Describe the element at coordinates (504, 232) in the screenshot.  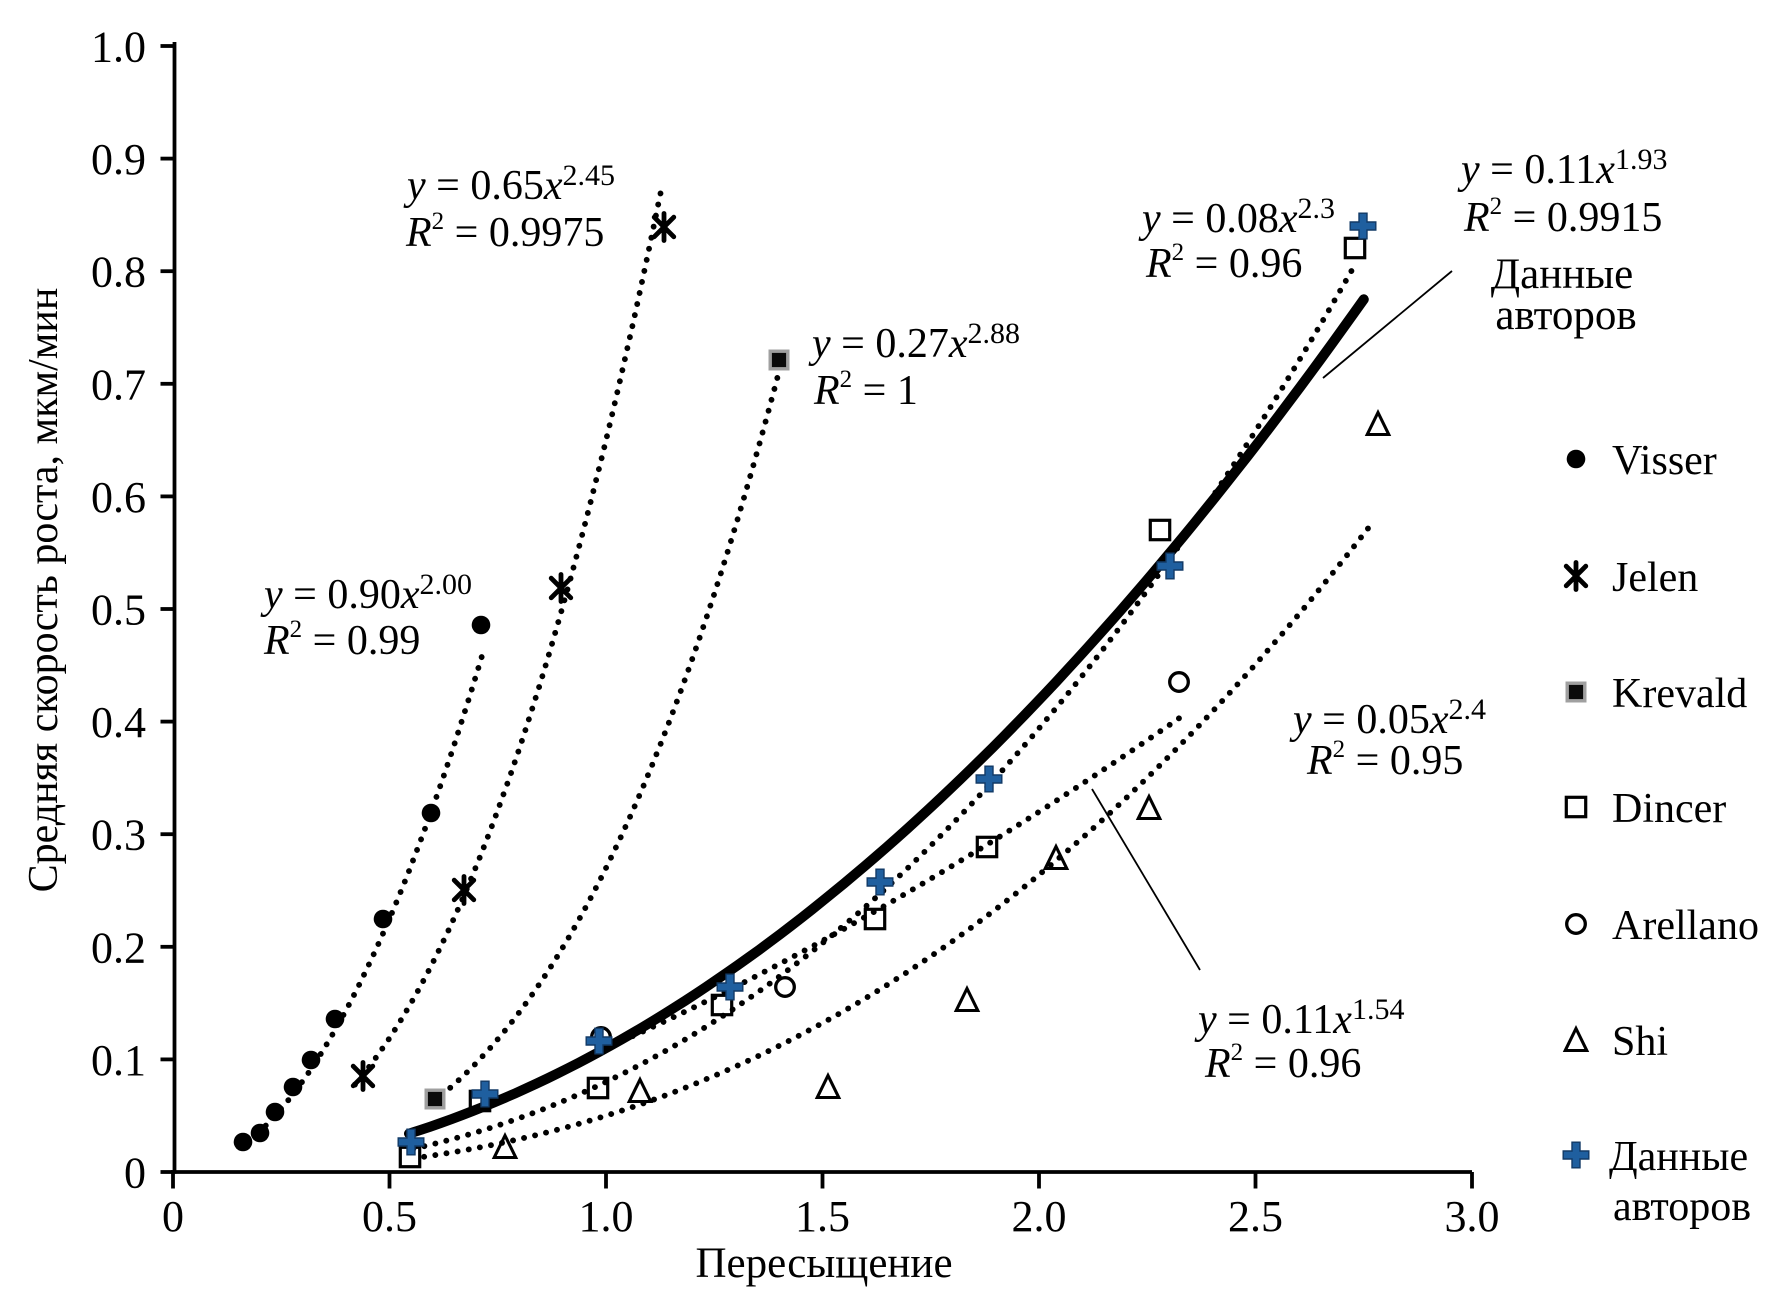
I see `svg-text: R2 = 0.9975` at that location.